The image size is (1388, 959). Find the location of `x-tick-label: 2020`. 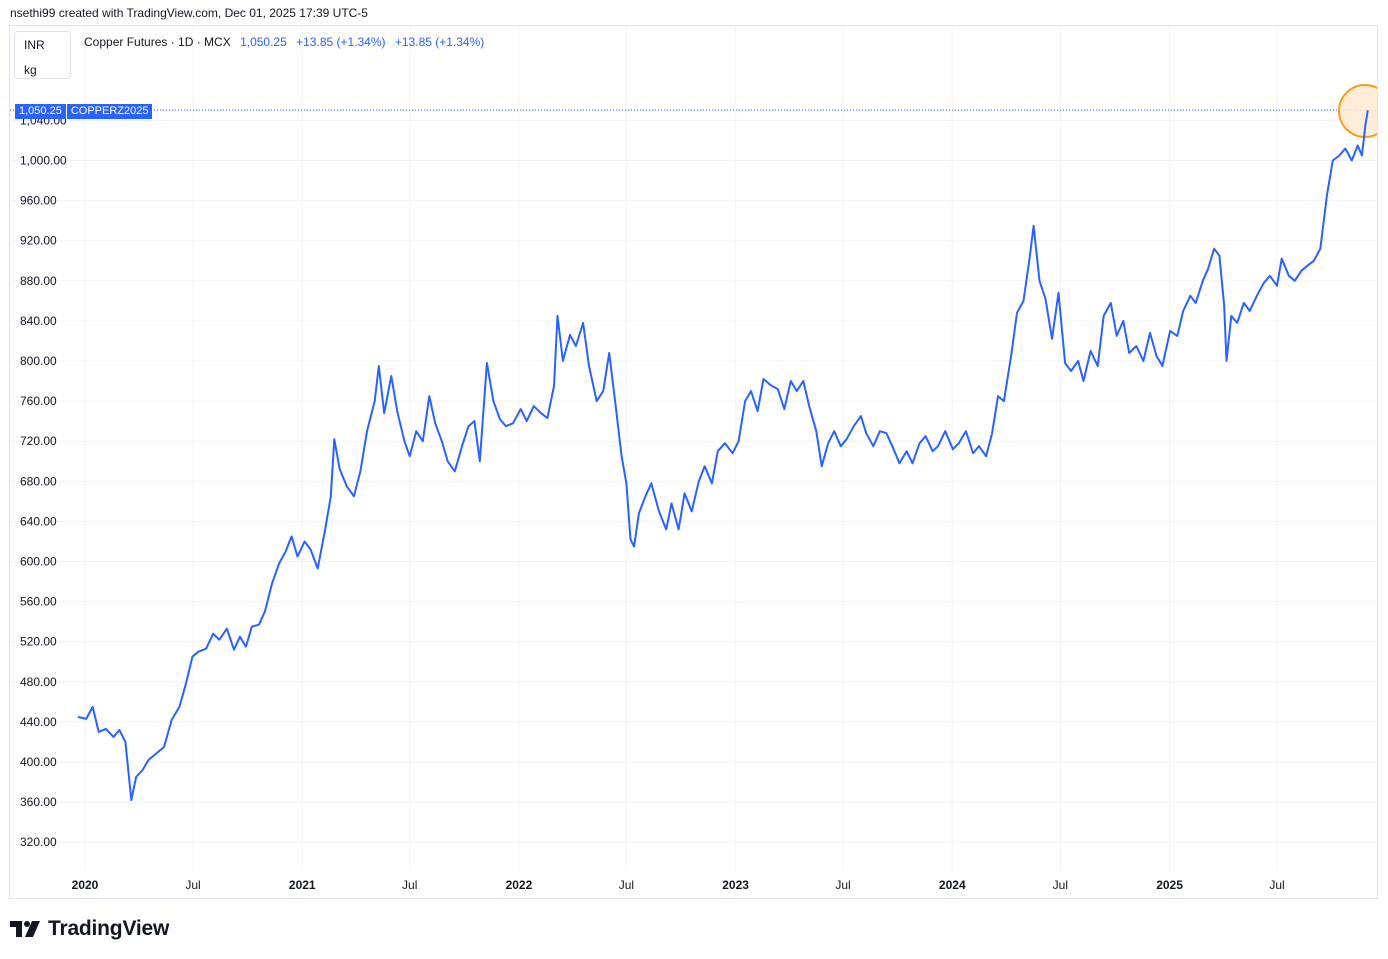

x-tick-label: 2020 is located at coordinates (85, 885).